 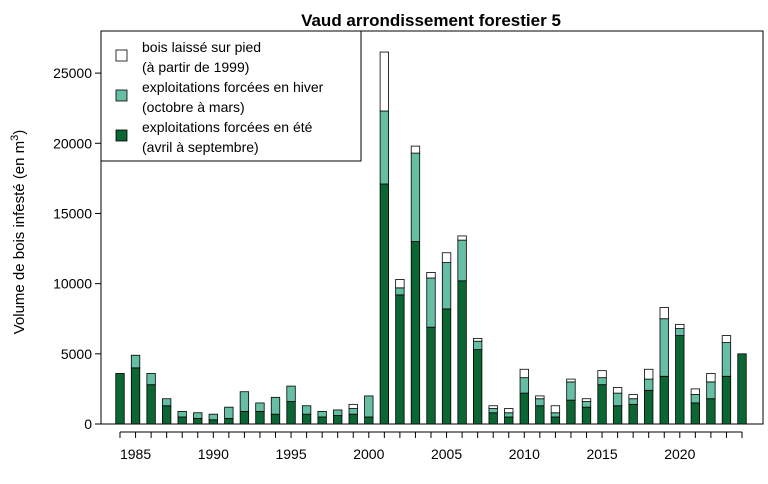 What do you see at coordinates (446, 454) in the screenshot?
I see `x-tick-label-2005: 2005` at bounding box center [446, 454].